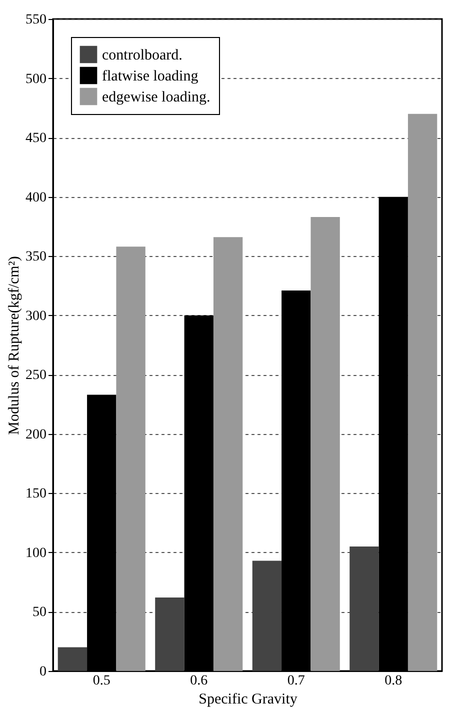 The height and width of the screenshot is (714, 452). I want to click on y-tick-label: 50, so click(39, 612).